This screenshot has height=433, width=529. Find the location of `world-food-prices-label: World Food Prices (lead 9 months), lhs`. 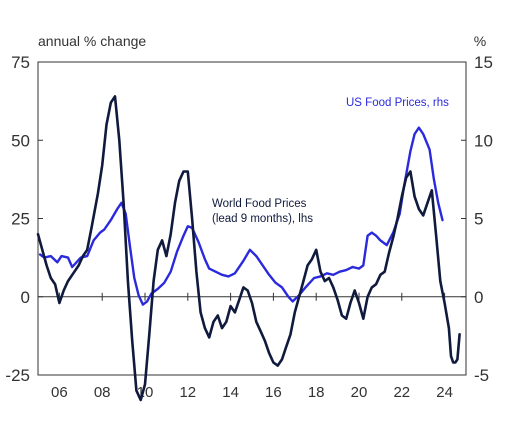

world-food-prices-label: World Food Prices (lead 9 months), lhs is located at coordinates (262, 211).